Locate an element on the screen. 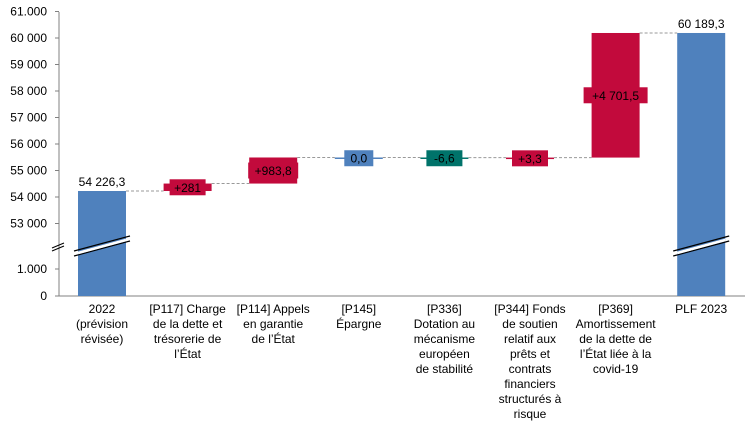 The height and width of the screenshot is (432, 750). category-label: financiers is located at coordinates (529, 384).